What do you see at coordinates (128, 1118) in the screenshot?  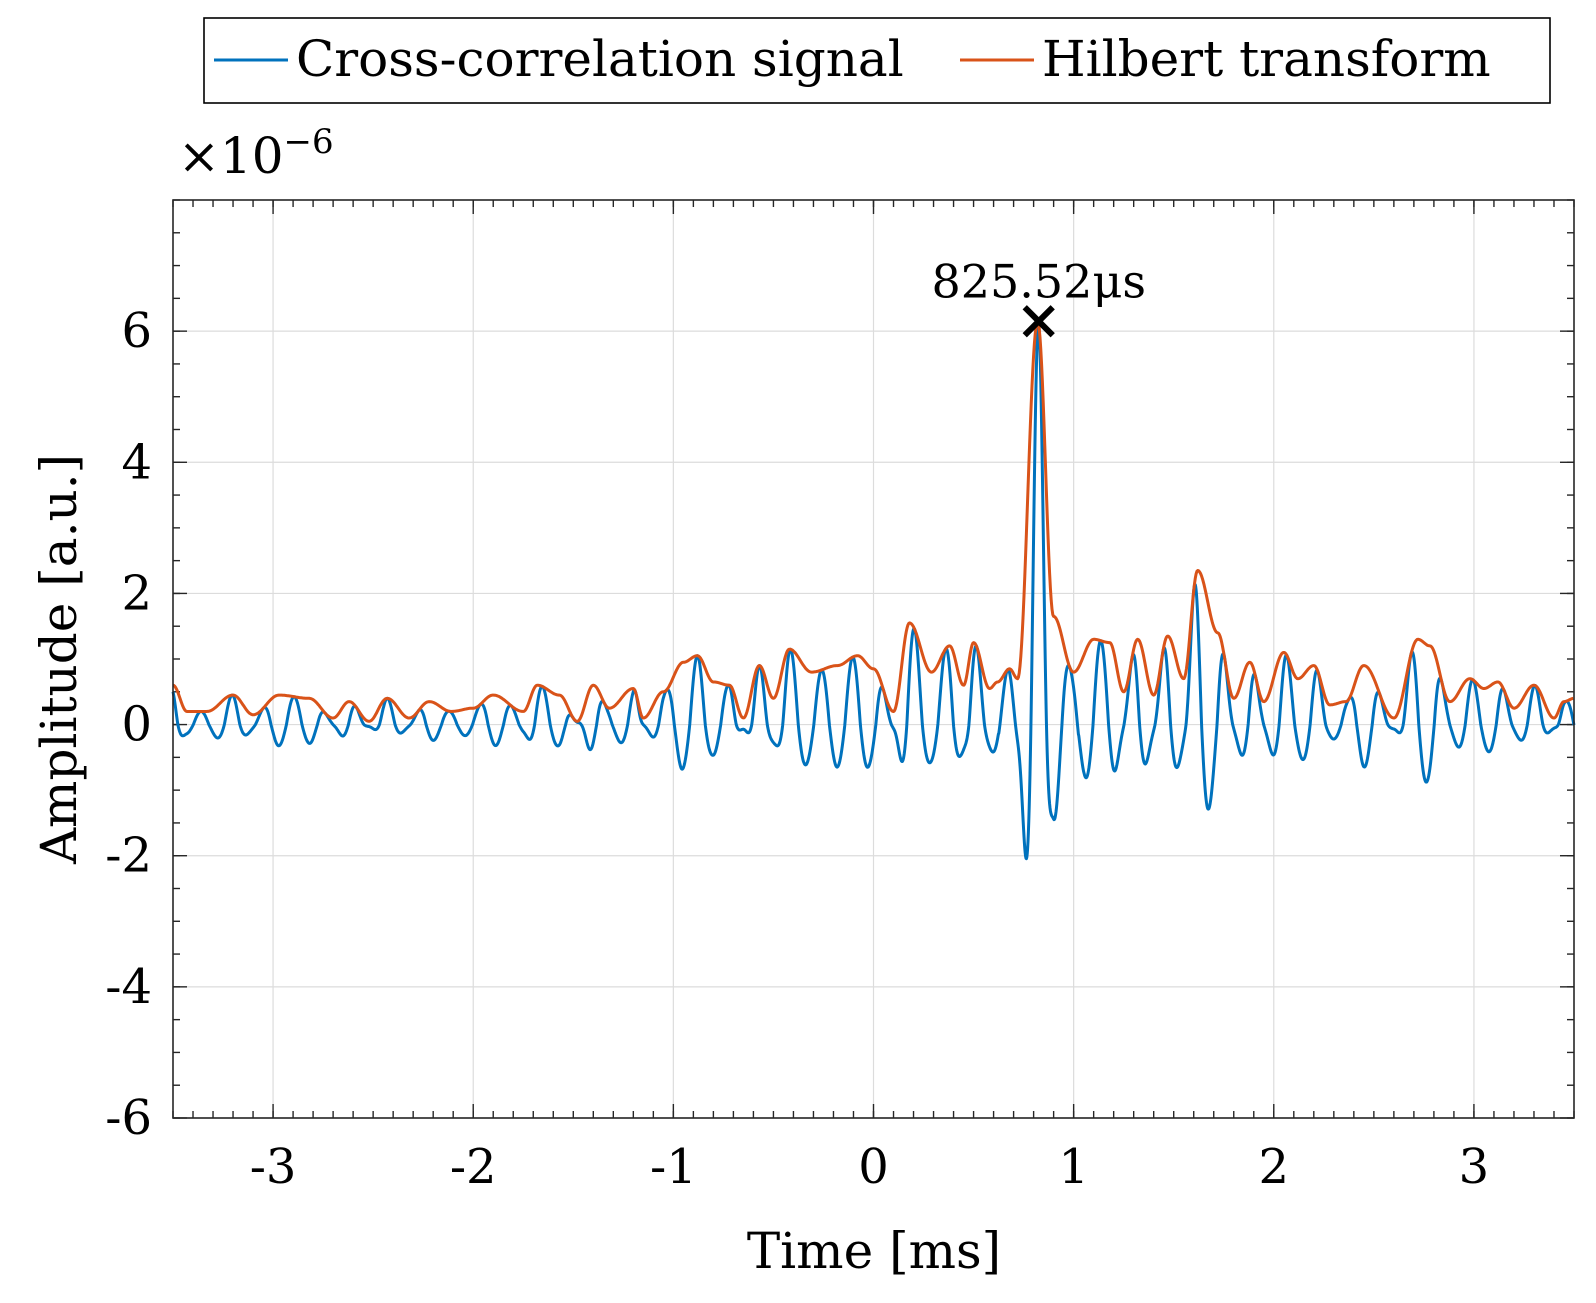 I see `y-tick-label: -6` at bounding box center [128, 1118].